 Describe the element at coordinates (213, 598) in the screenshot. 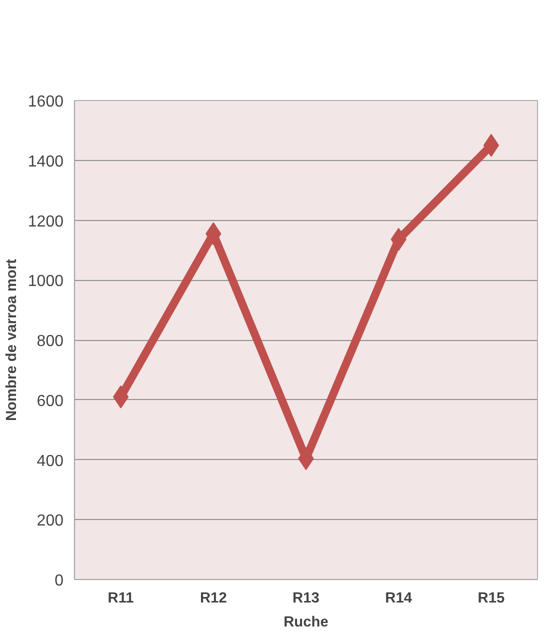

I see `x-tick-label: R12` at that location.